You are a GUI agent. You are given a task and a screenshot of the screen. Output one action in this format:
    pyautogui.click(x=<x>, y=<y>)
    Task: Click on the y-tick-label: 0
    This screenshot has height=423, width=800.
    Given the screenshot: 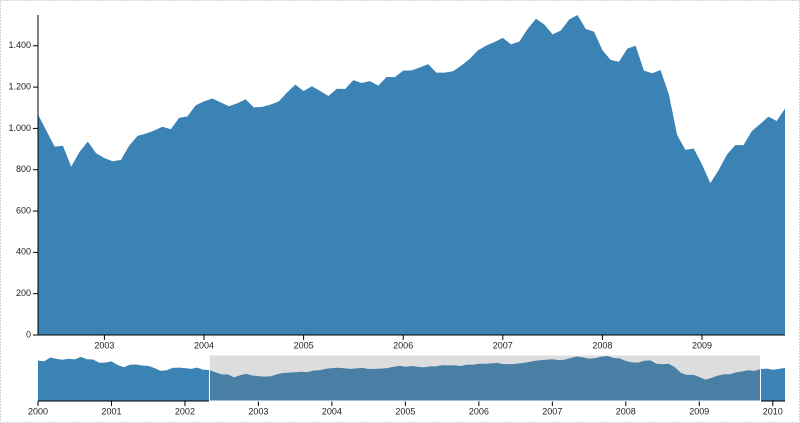 What is the action you would take?
    pyautogui.click(x=28, y=334)
    